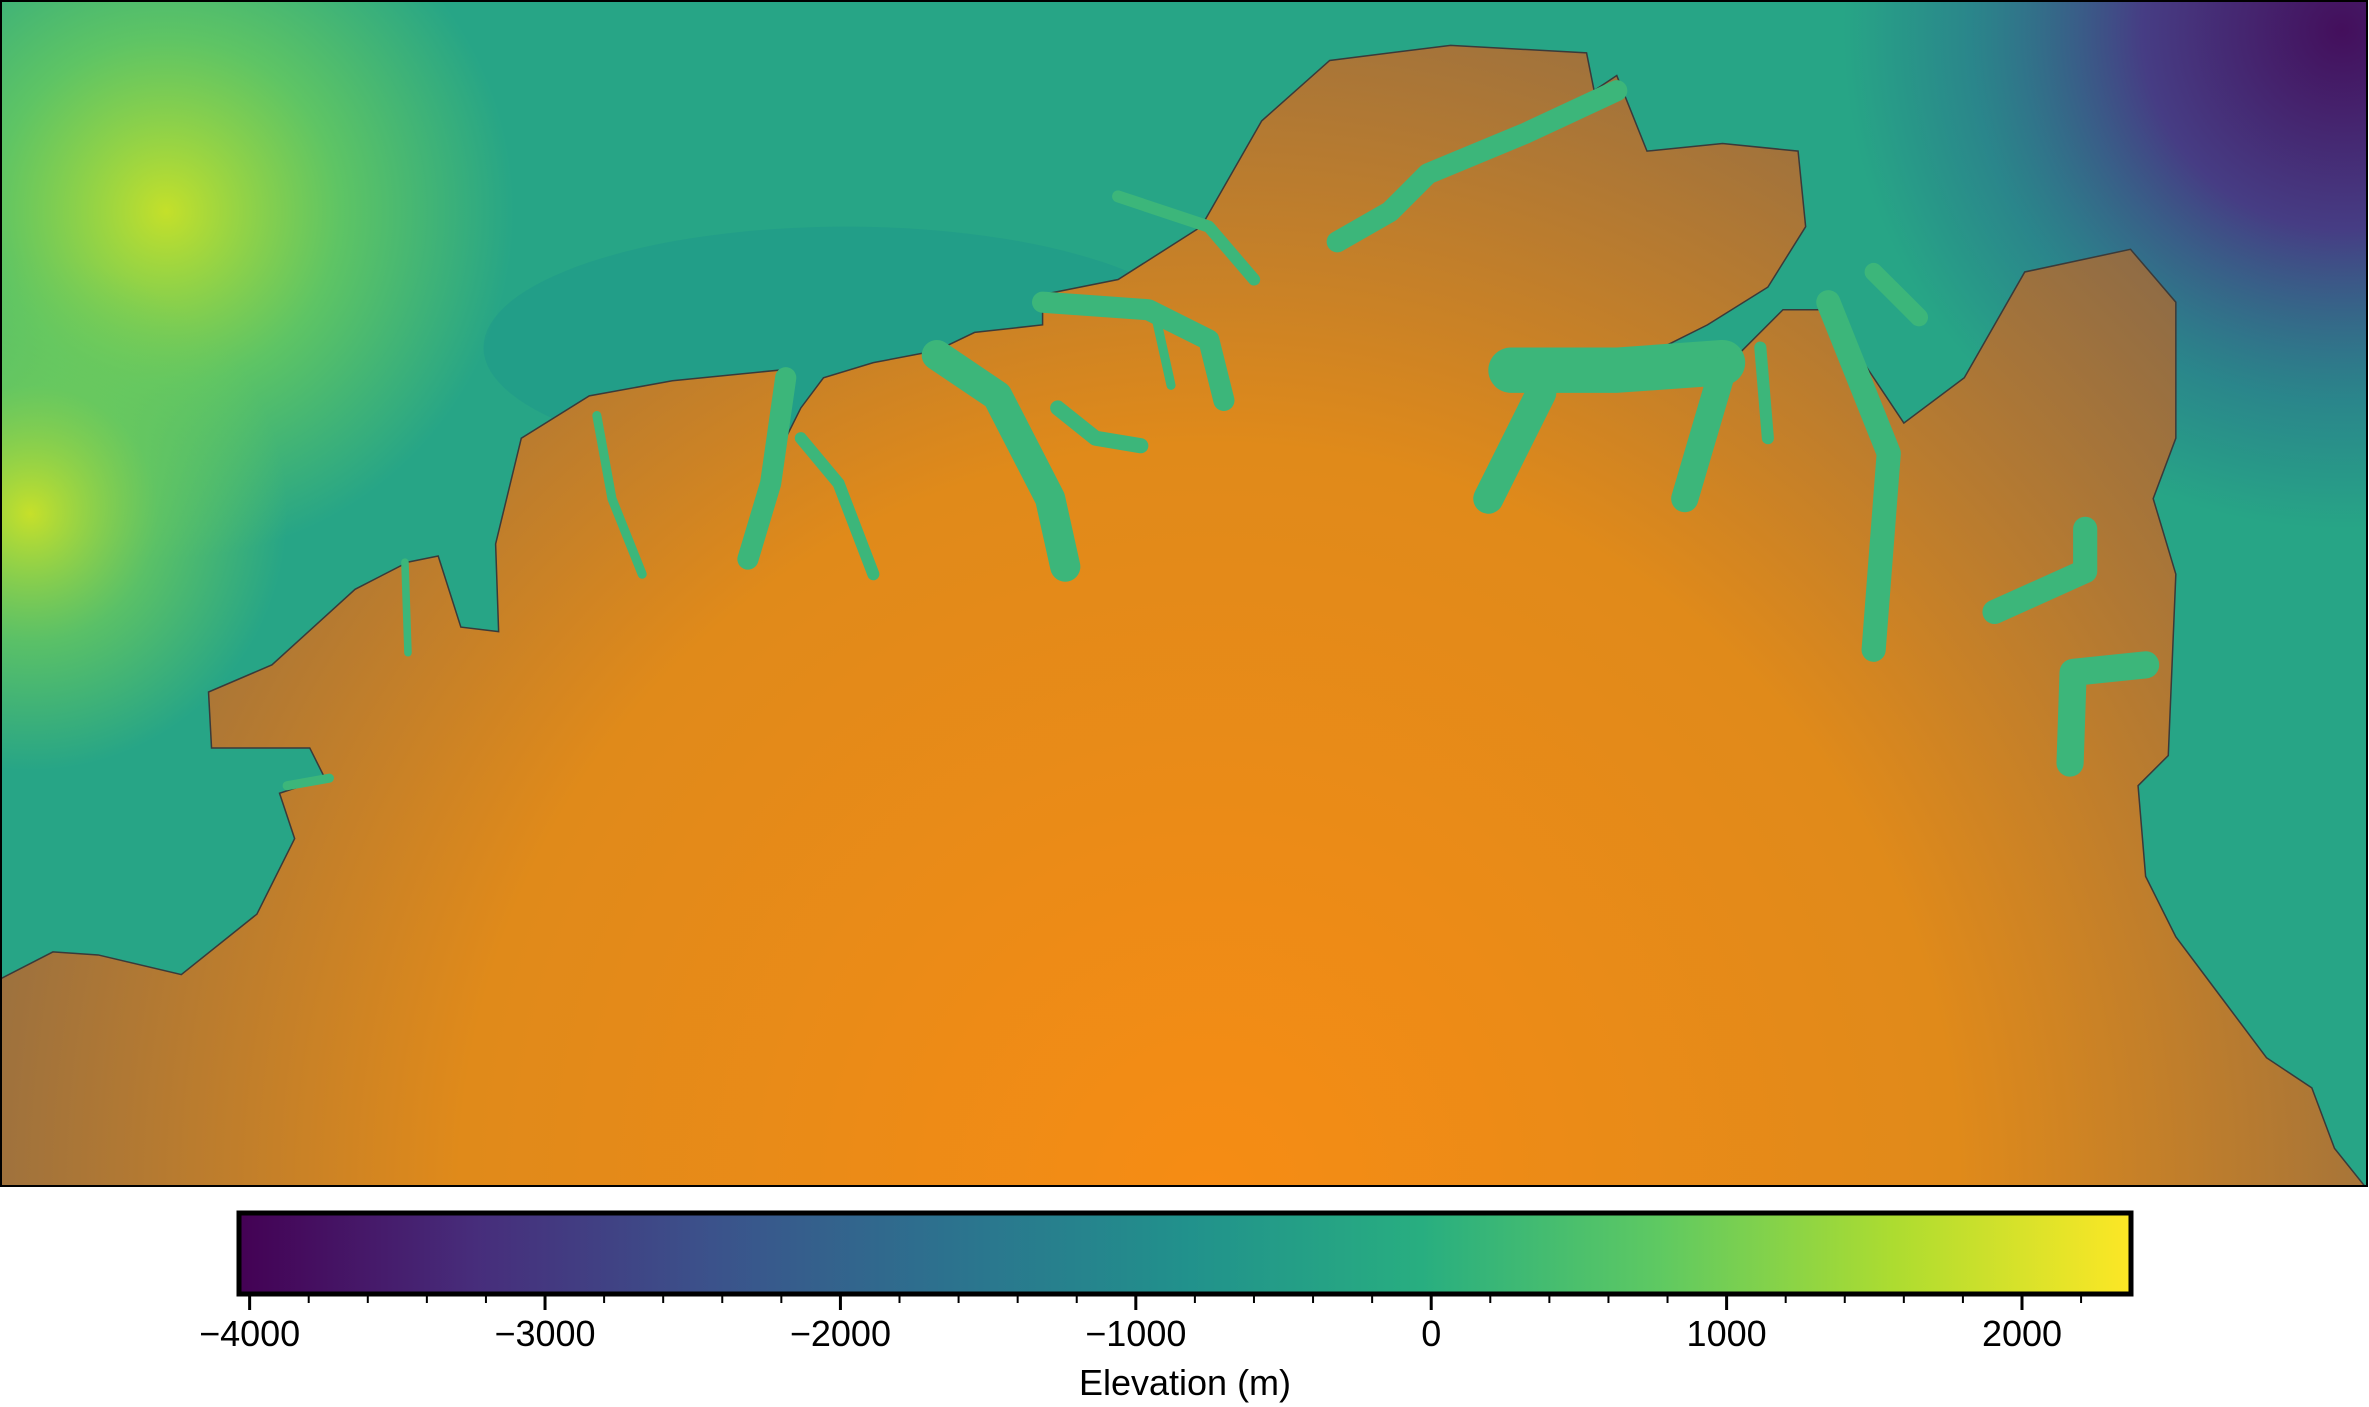 The width and height of the screenshot is (2369, 1407). Describe the element at coordinates (1135, 1333) in the screenshot. I see `tick-label: −1000` at that location.